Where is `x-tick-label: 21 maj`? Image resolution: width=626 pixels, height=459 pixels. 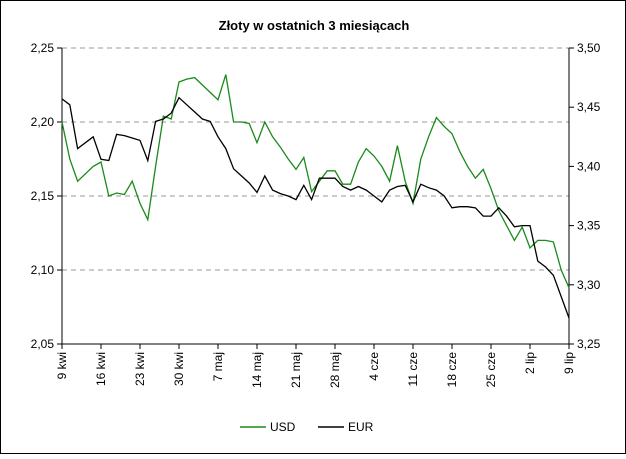
x-tick-label: 21 maj is located at coordinates (296, 370).